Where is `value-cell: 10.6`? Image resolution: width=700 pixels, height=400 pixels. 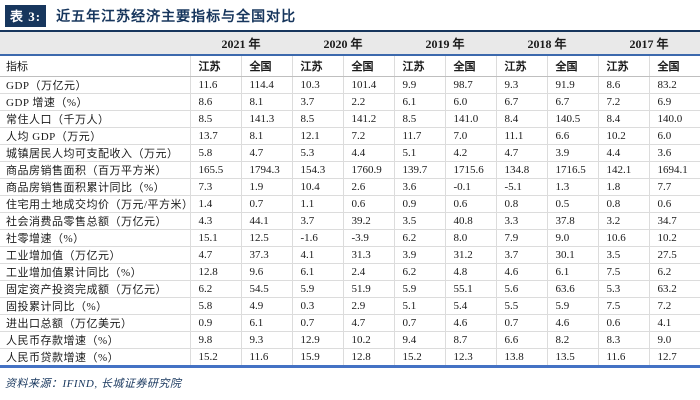
value-cell: 10.6 is located at coordinates (623, 238).